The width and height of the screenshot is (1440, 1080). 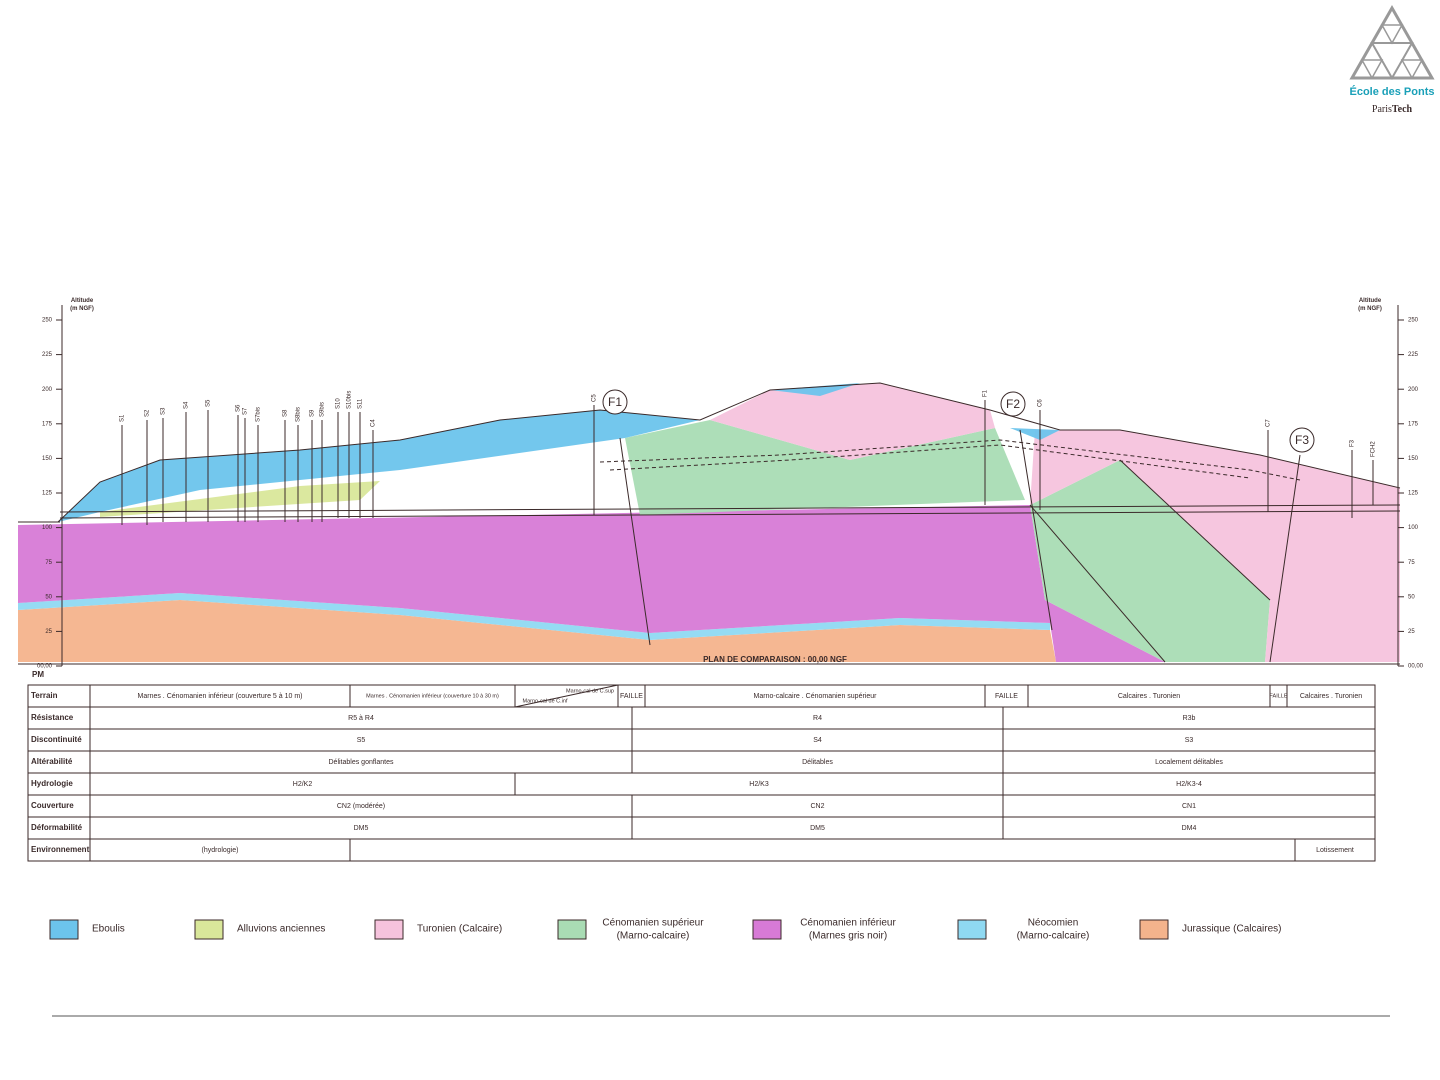 I want to click on left-tick-label: 175, so click(x=47, y=424).